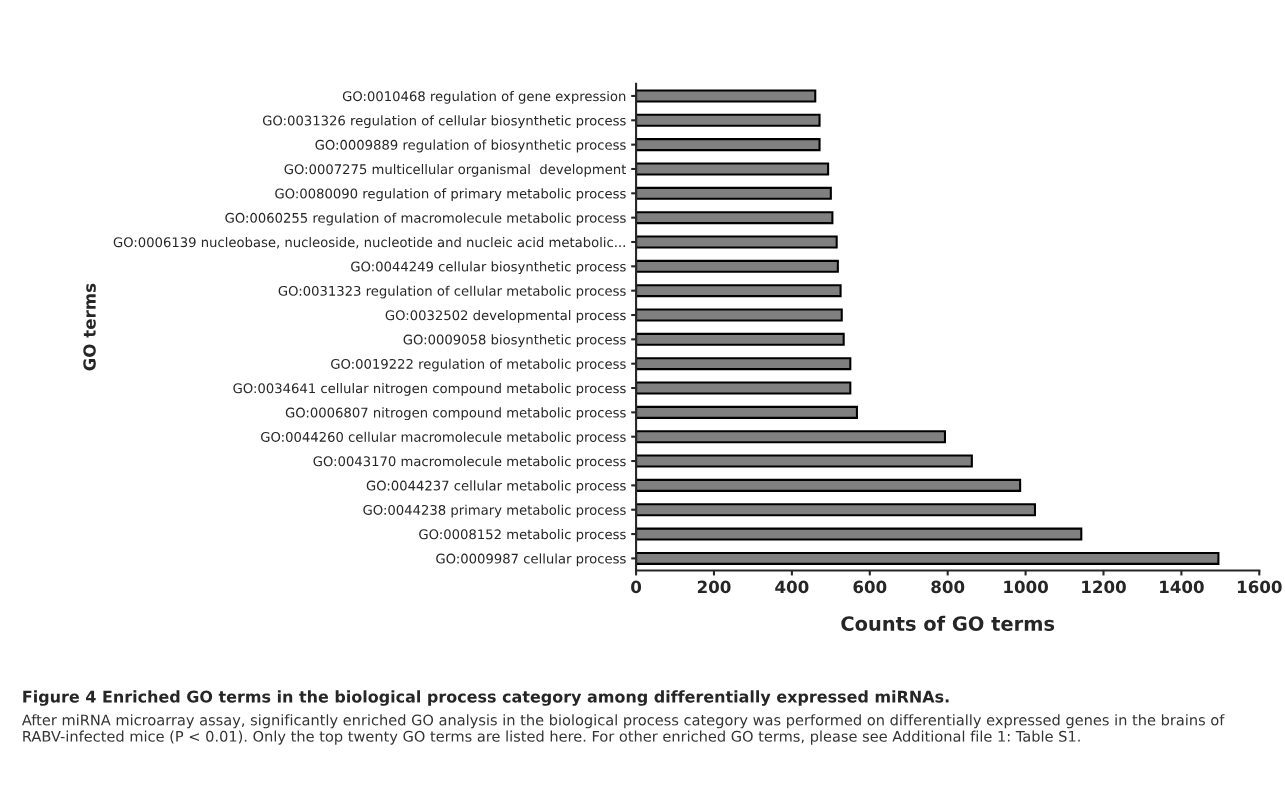 The image size is (1285, 798). I want to click on y-tick-label: GO:0019222 regulation of metabolic process, so click(478, 365).